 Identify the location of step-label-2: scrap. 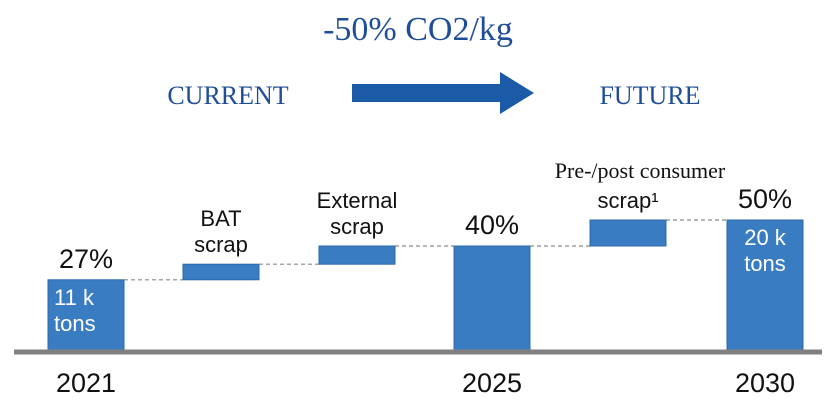
(357, 226).